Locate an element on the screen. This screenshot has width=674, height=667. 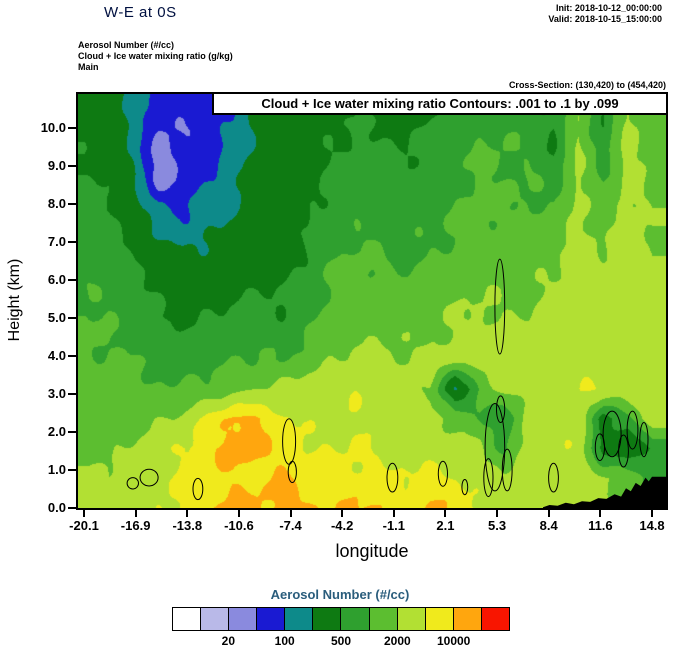
y-tick-label: 2.0 is located at coordinates (56, 431).